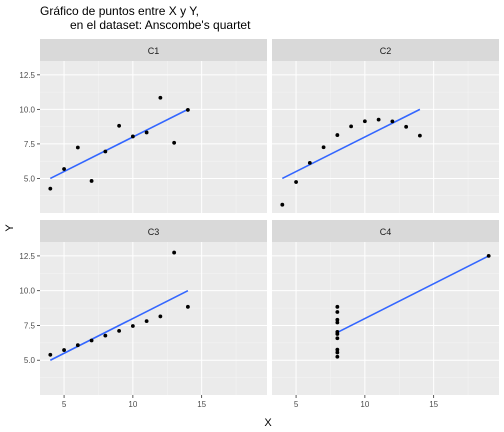 Image resolution: width=504 pixels, height=432 pixels. Describe the element at coordinates (119, 11) in the screenshot. I see `chart-title-line1: Gráfico de puntos entre X y Y,` at that location.